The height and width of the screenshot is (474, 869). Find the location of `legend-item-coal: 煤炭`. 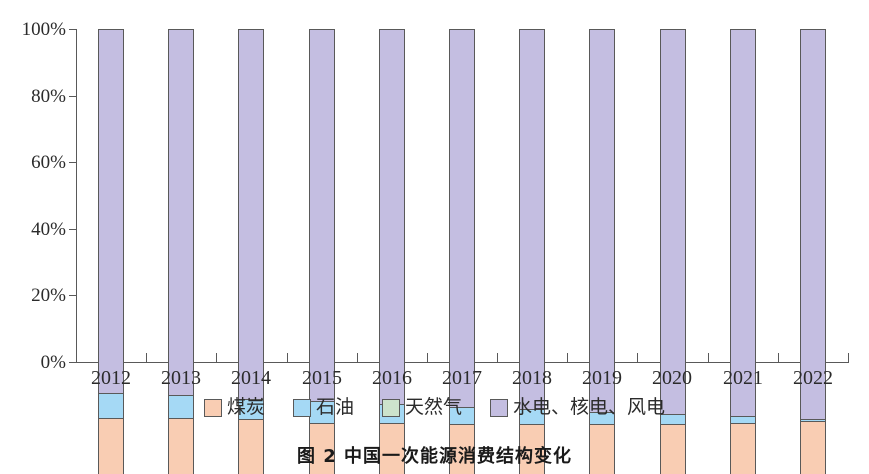

legend-item-coal: 煤炭 is located at coordinates (234, 407).